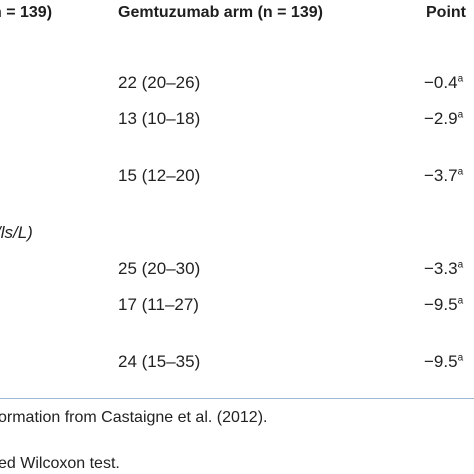  What do you see at coordinates (446, 12) in the screenshot?
I see `header-col-point: Point` at bounding box center [446, 12].